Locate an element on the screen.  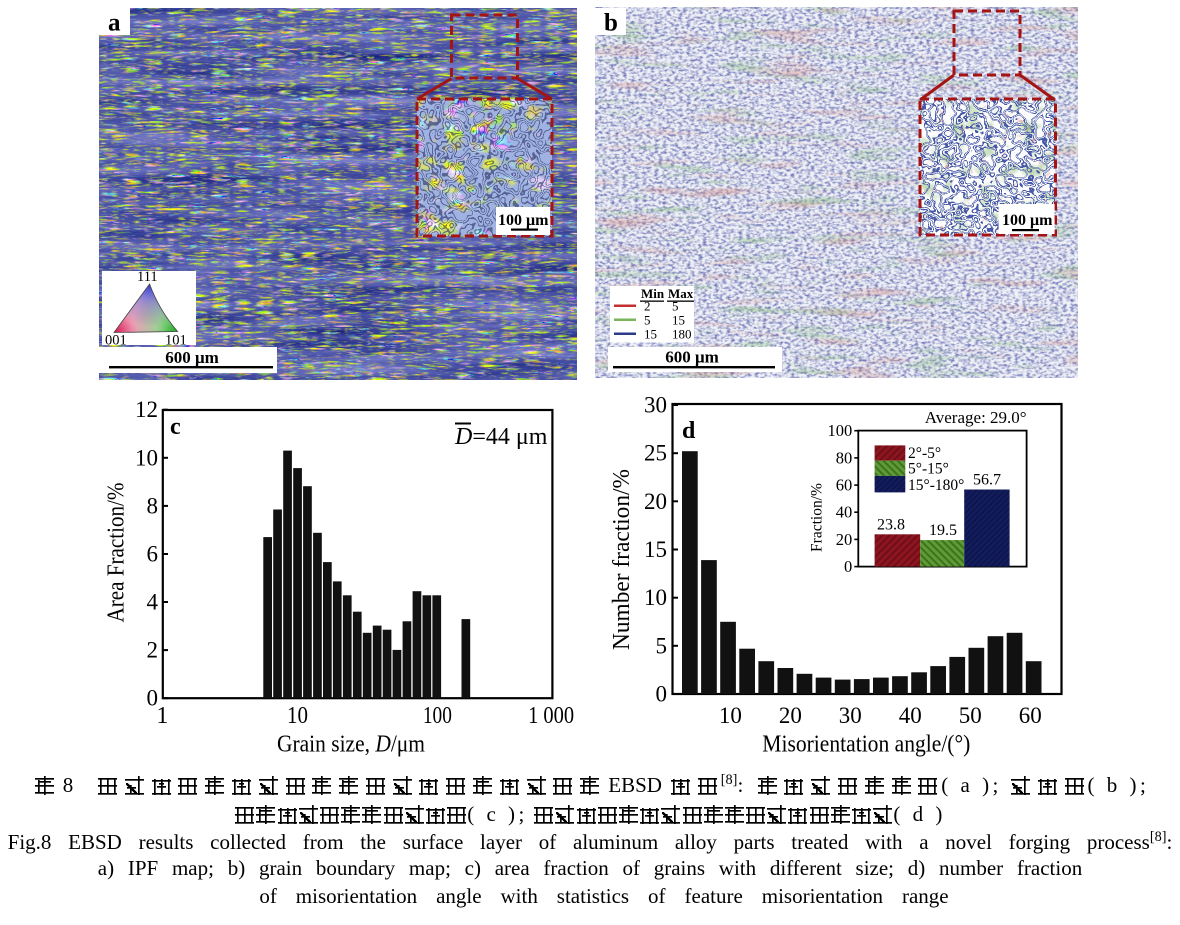
svg-text: d is located at coordinates (689, 431).